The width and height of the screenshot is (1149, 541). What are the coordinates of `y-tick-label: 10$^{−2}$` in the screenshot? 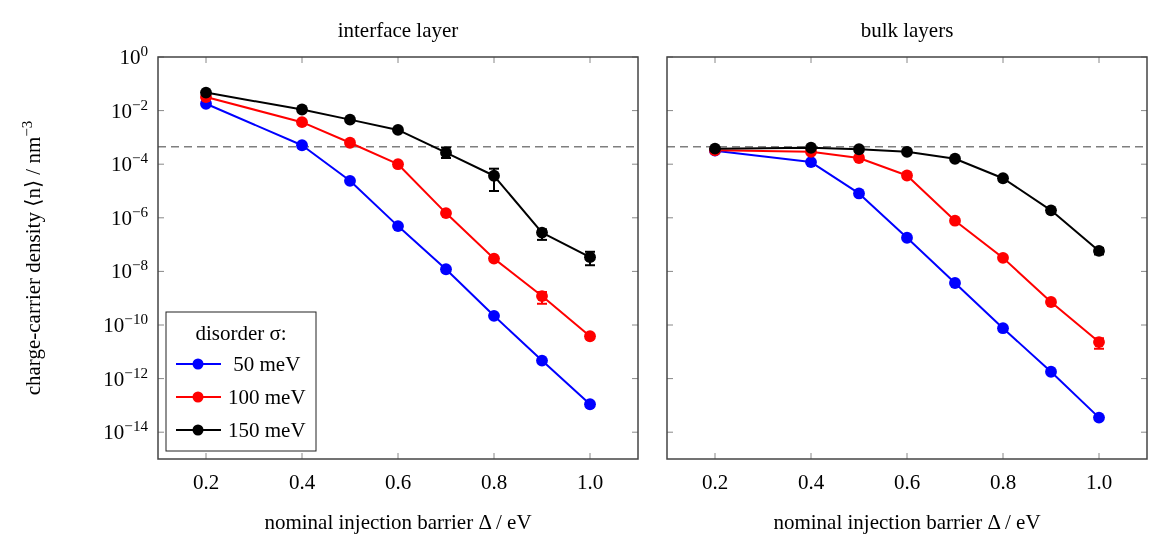 It's located at (129, 109).